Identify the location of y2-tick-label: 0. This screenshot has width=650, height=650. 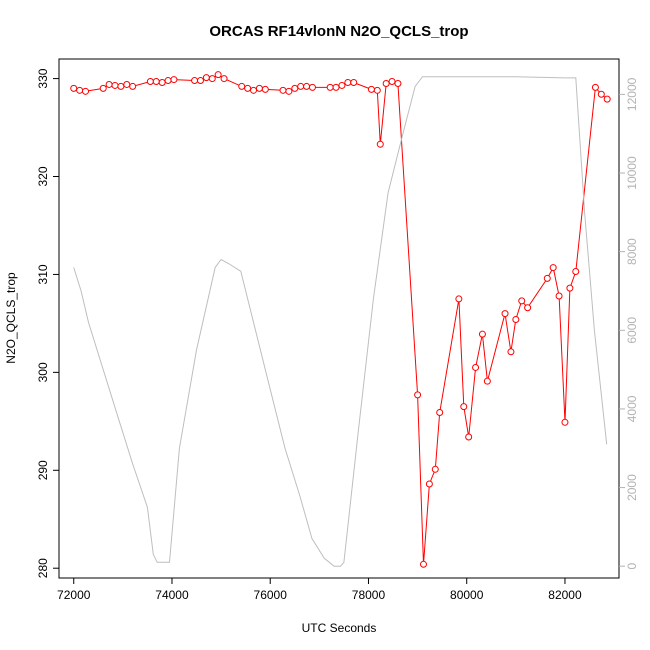
(632, 566).